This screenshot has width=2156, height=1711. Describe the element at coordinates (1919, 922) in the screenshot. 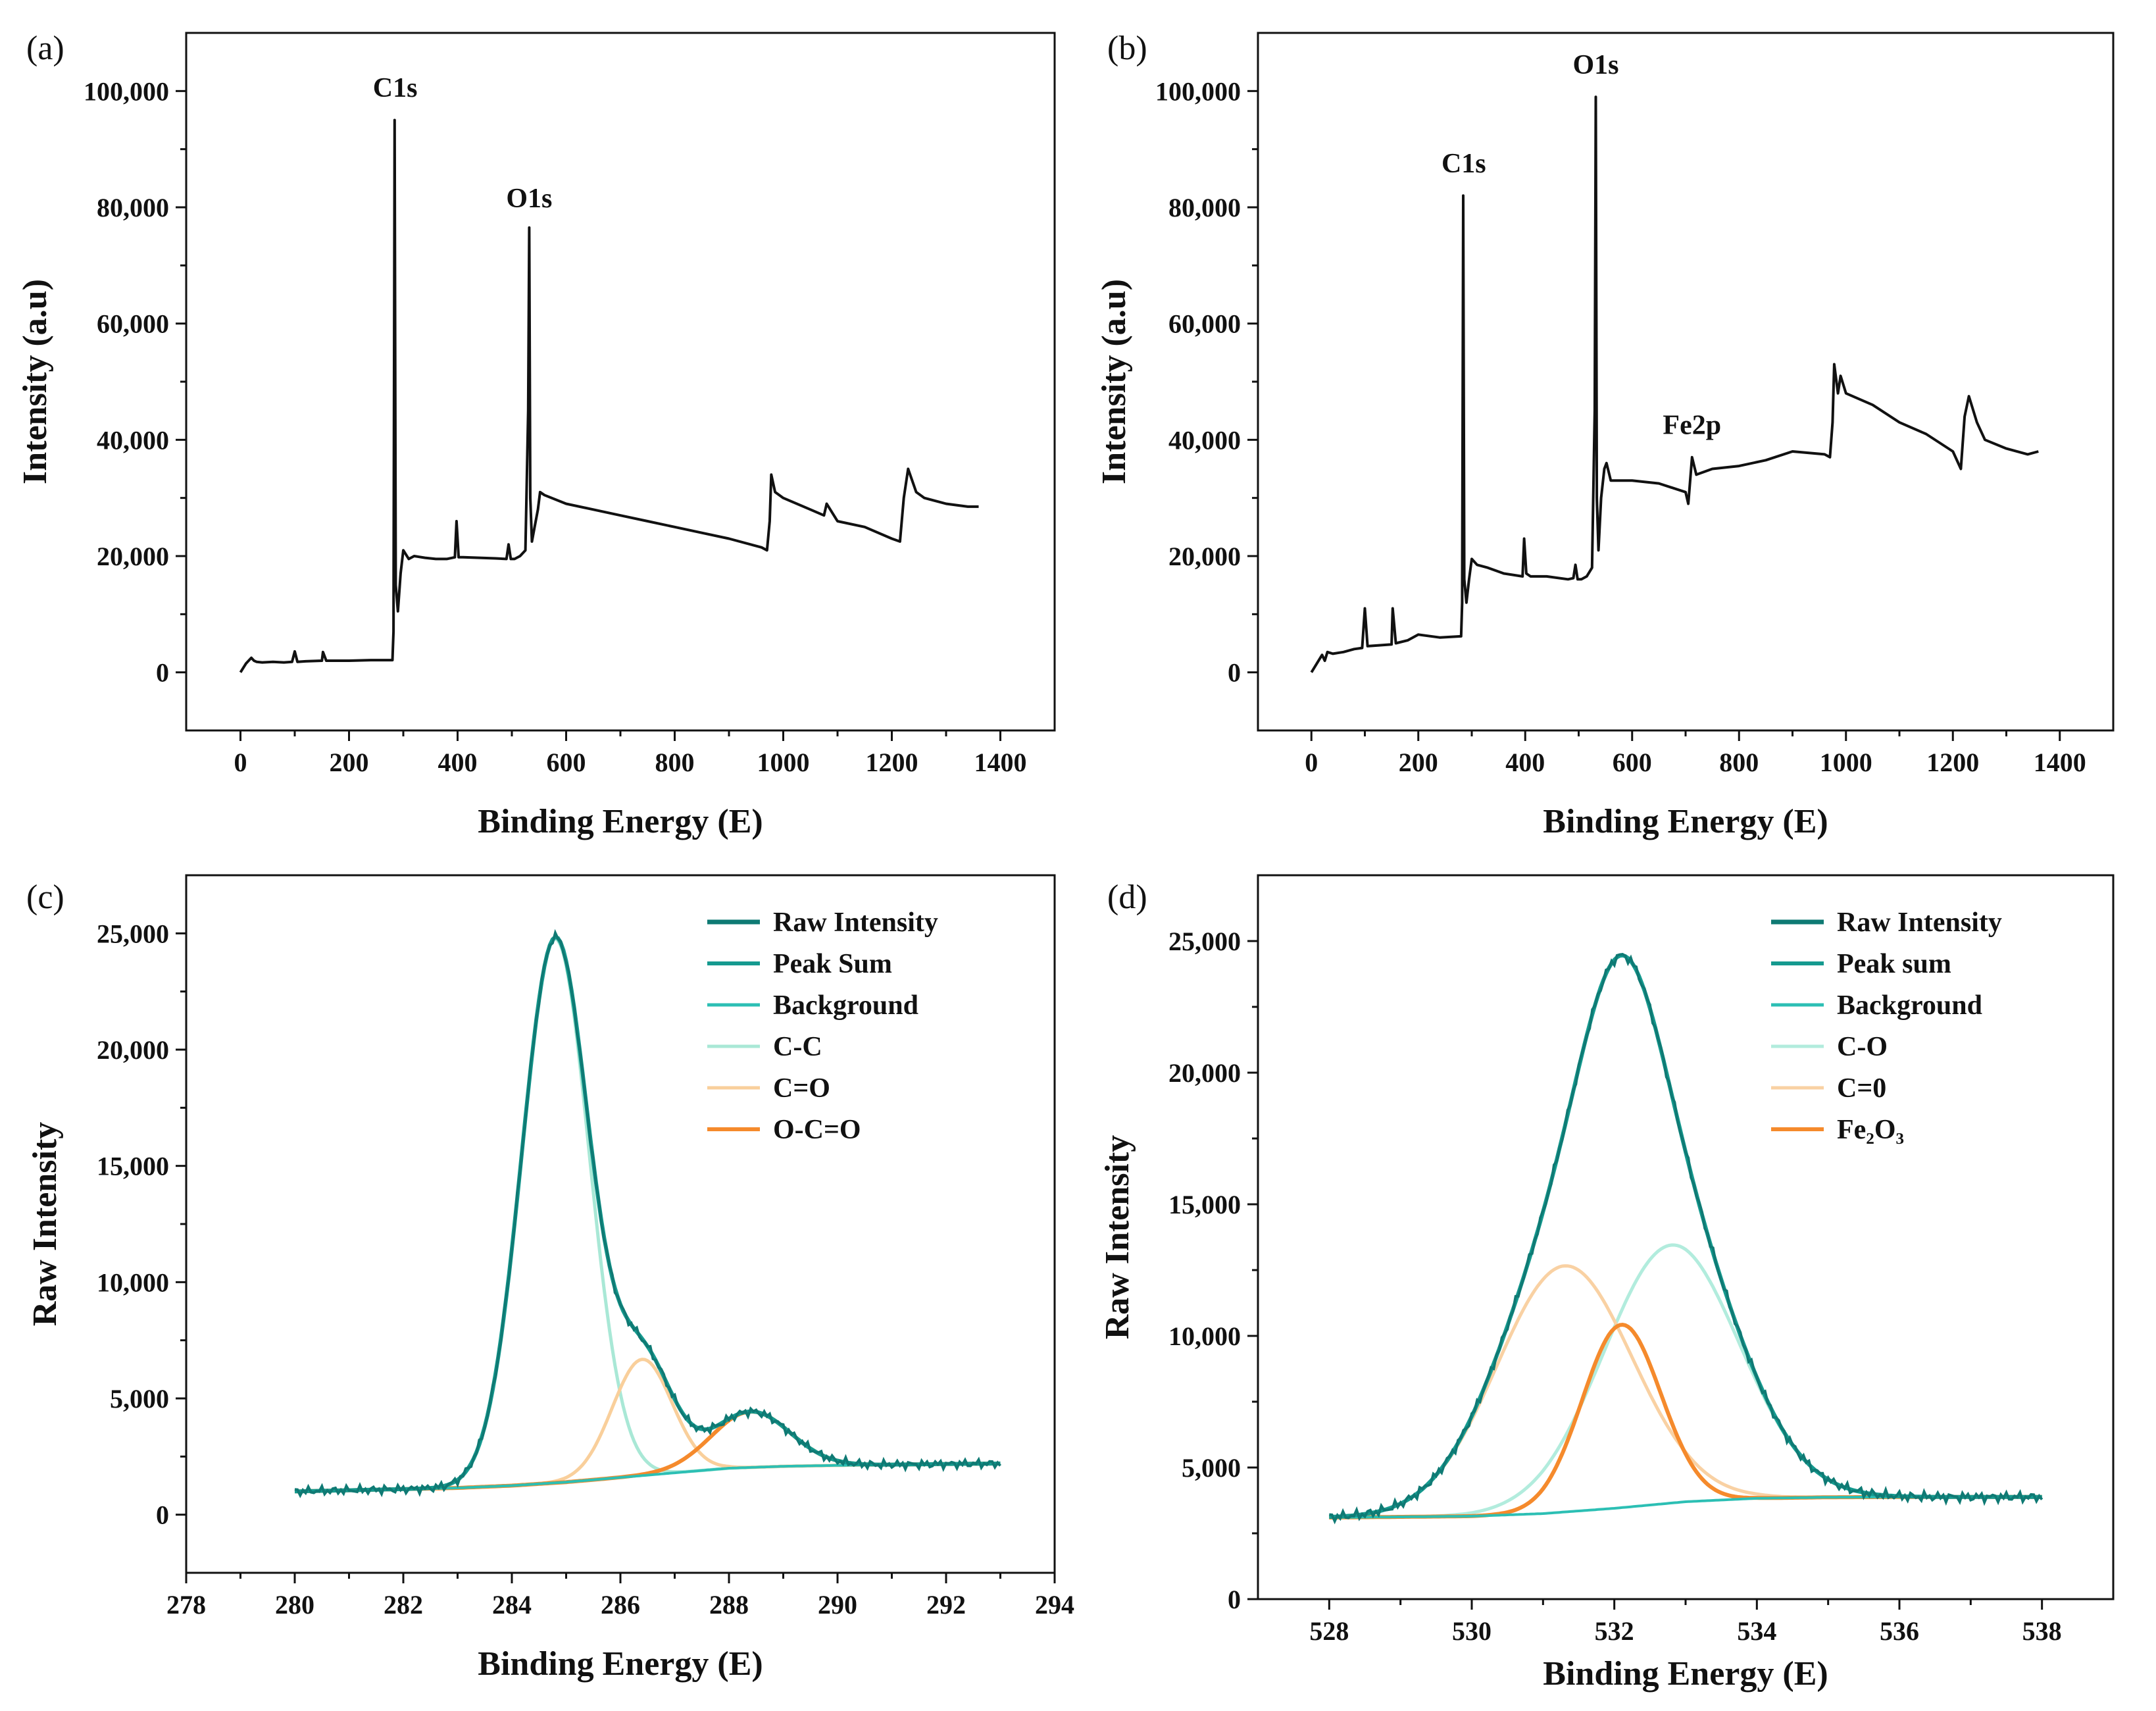

I see `legend-label-d: Raw Intensity` at that location.